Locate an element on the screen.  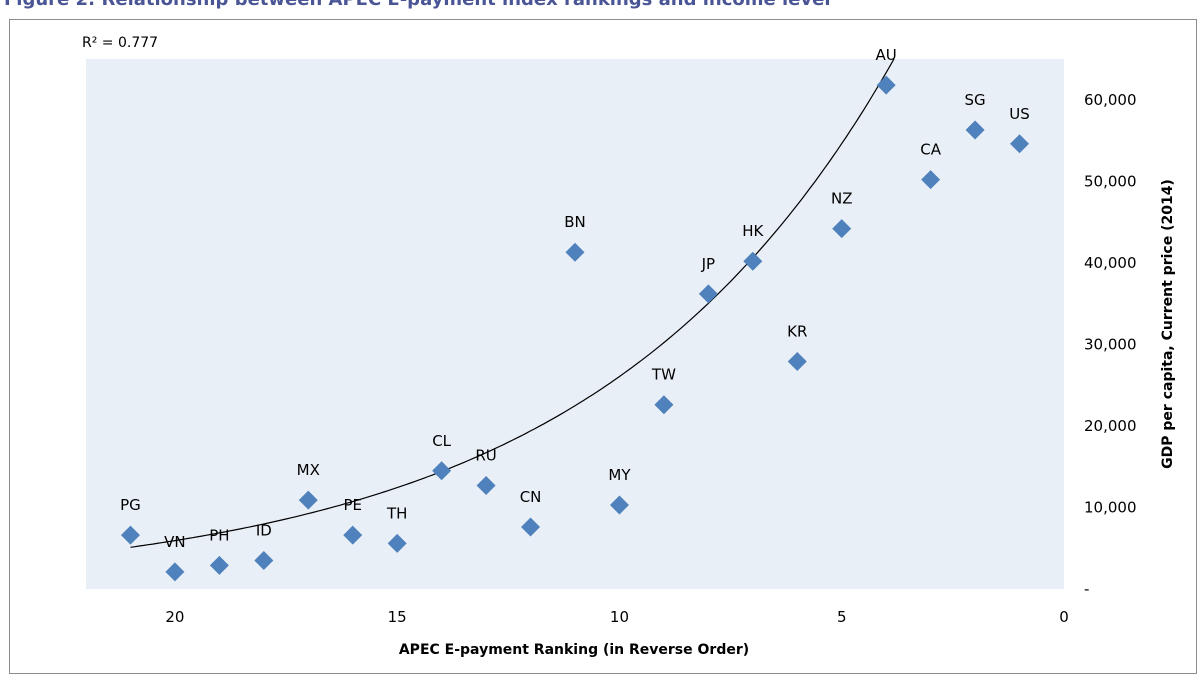
point-label-vn: VN is located at coordinates (174, 542).